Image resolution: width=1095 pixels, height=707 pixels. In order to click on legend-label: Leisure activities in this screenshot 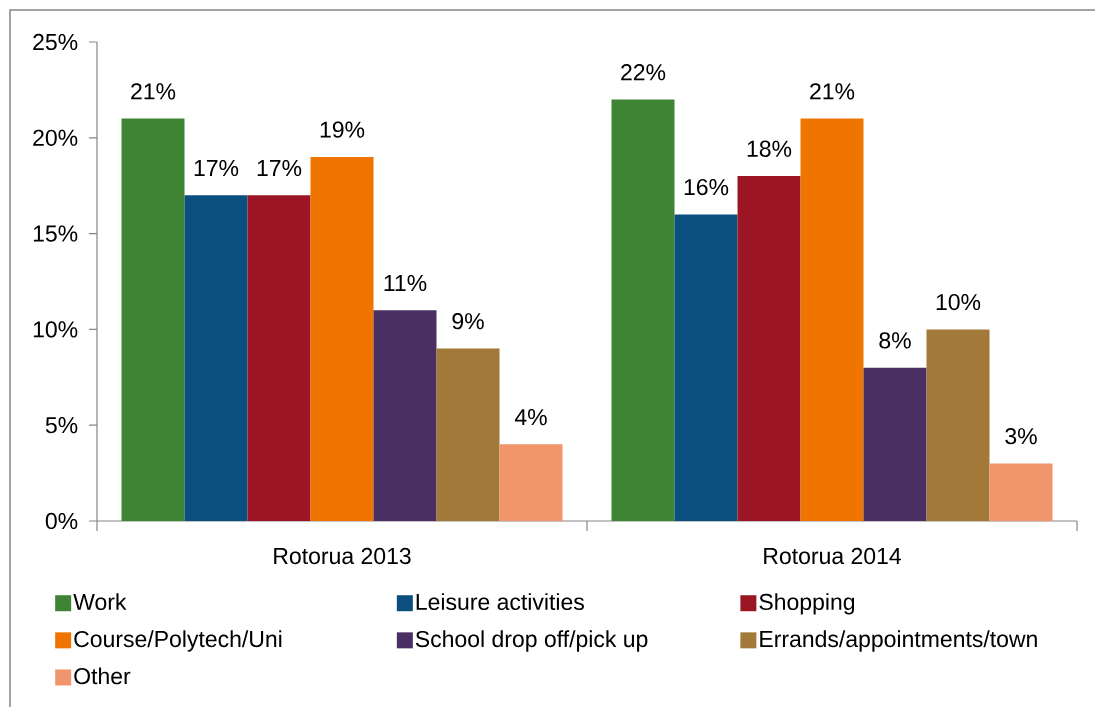, I will do `click(500, 602)`.